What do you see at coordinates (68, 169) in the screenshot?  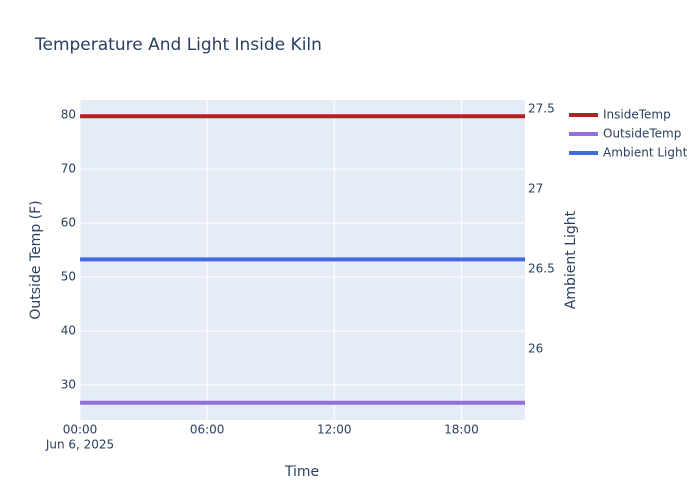 I see `y-tick-label: 70` at bounding box center [68, 169].